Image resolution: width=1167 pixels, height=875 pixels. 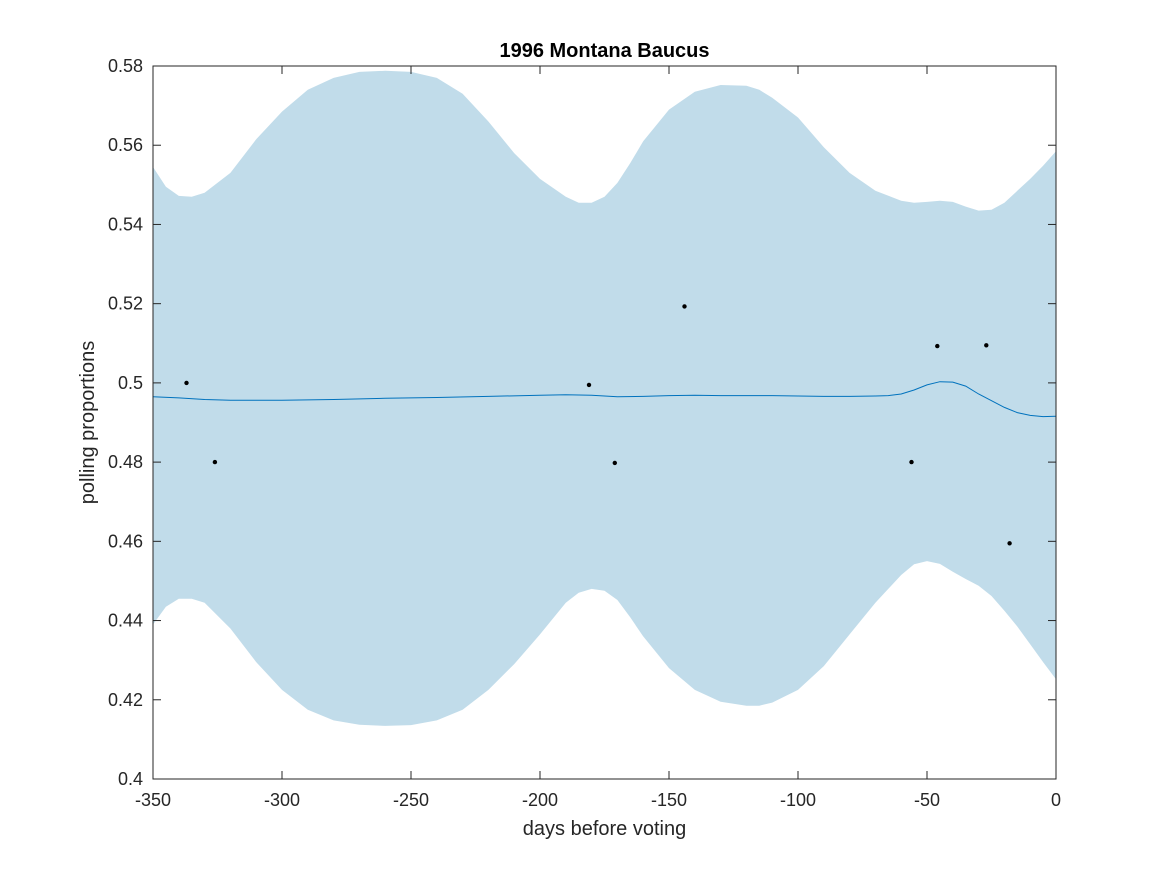 What do you see at coordinates (540, 800) in the screenshot?
I see `x-tick-label: -200` at bounding box center [540, 800].